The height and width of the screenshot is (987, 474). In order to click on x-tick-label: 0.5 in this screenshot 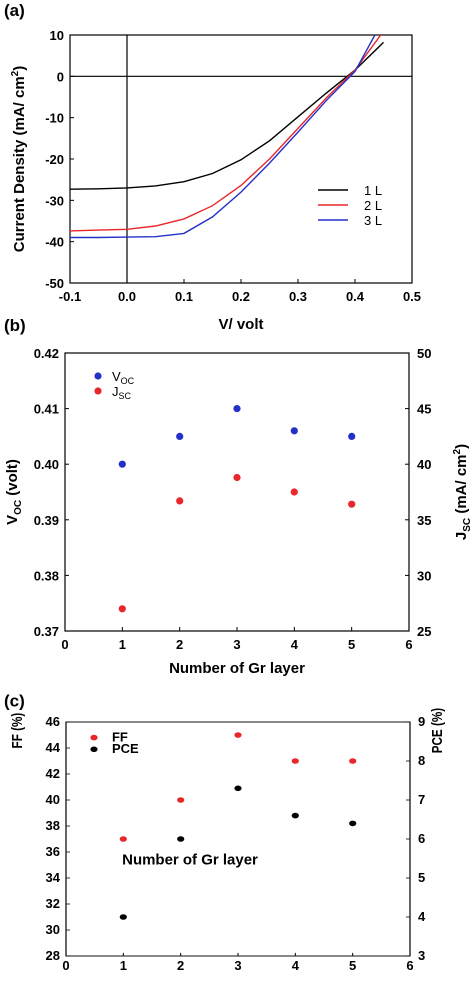, I will do `click(412, 296)`.